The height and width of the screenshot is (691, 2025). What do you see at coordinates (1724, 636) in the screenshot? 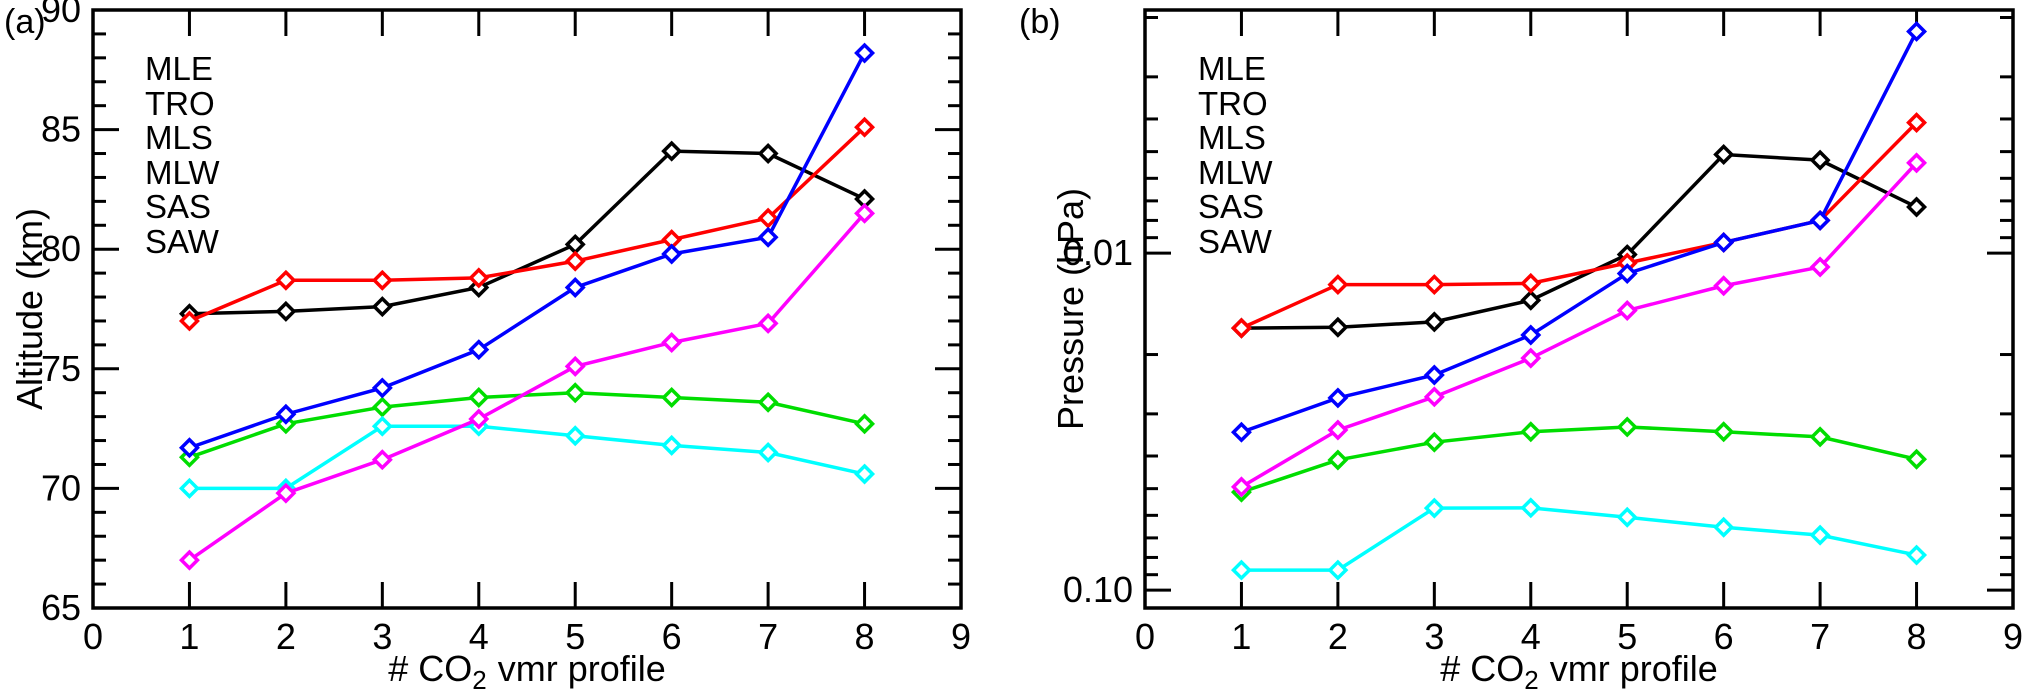
I see `x-tick-label: 6` at bounding box center [1724, 636].